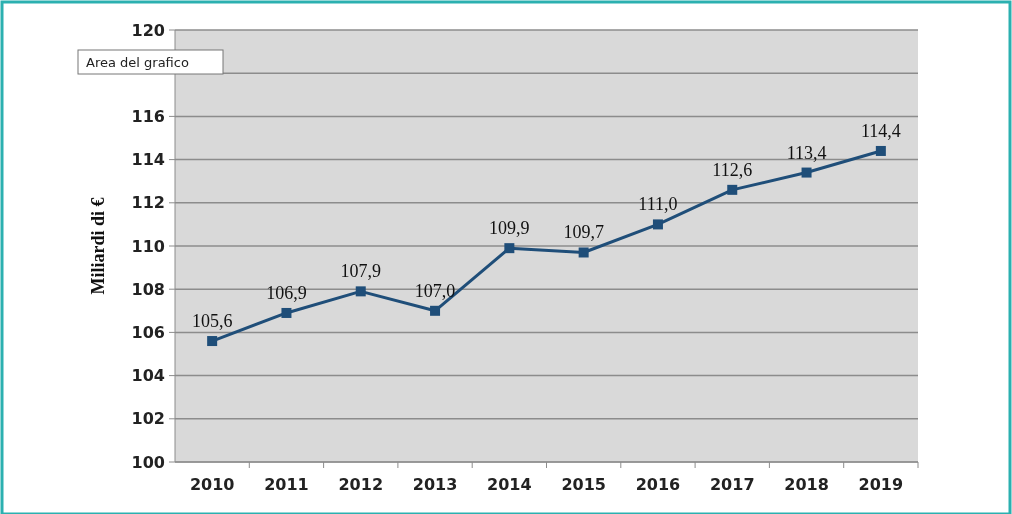 The height and width of the screenshot is (514, 1012). I want to click on y-tick-label: 102, so click(148, 419).